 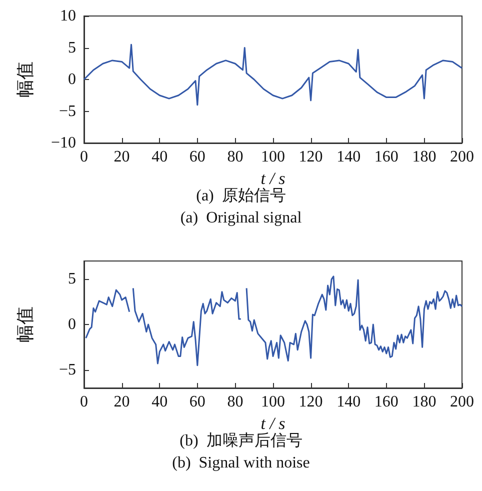 What do you see at coordinates (241, 463) in the screenshot?
I see `text: (b) Signal with noise` at bounding box center [241, 463].